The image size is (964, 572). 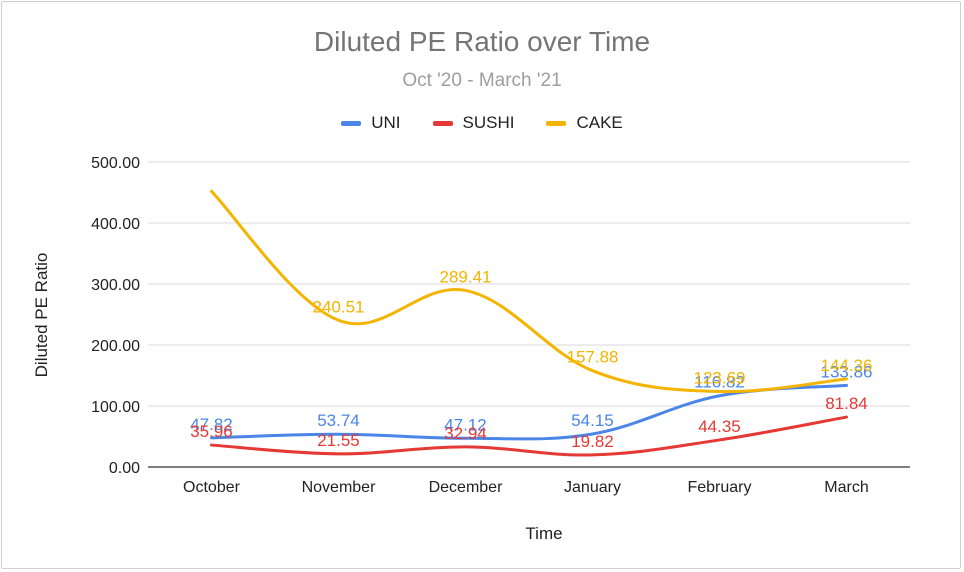 I want to click on legend-label-cake: CAKE, so click(x=599, y=122).